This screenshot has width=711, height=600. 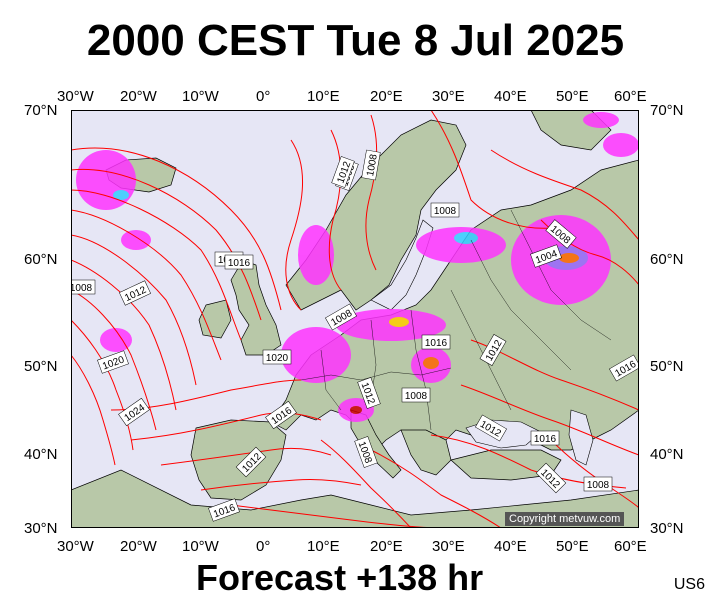 I want to click on precip-ukraine-core, so click(x=431, y=363).